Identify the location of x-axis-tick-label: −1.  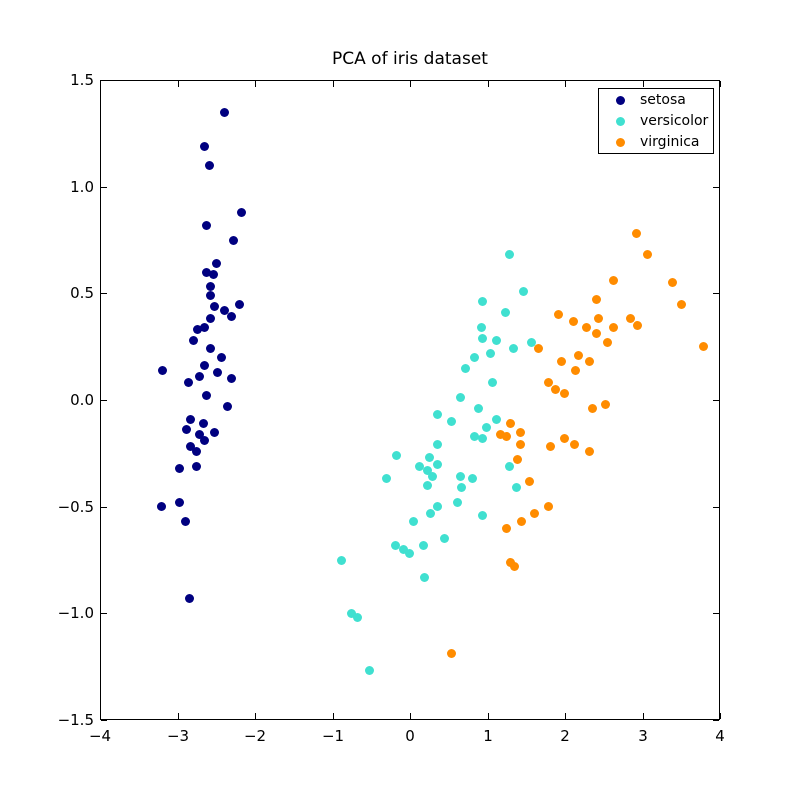
(333, 736).